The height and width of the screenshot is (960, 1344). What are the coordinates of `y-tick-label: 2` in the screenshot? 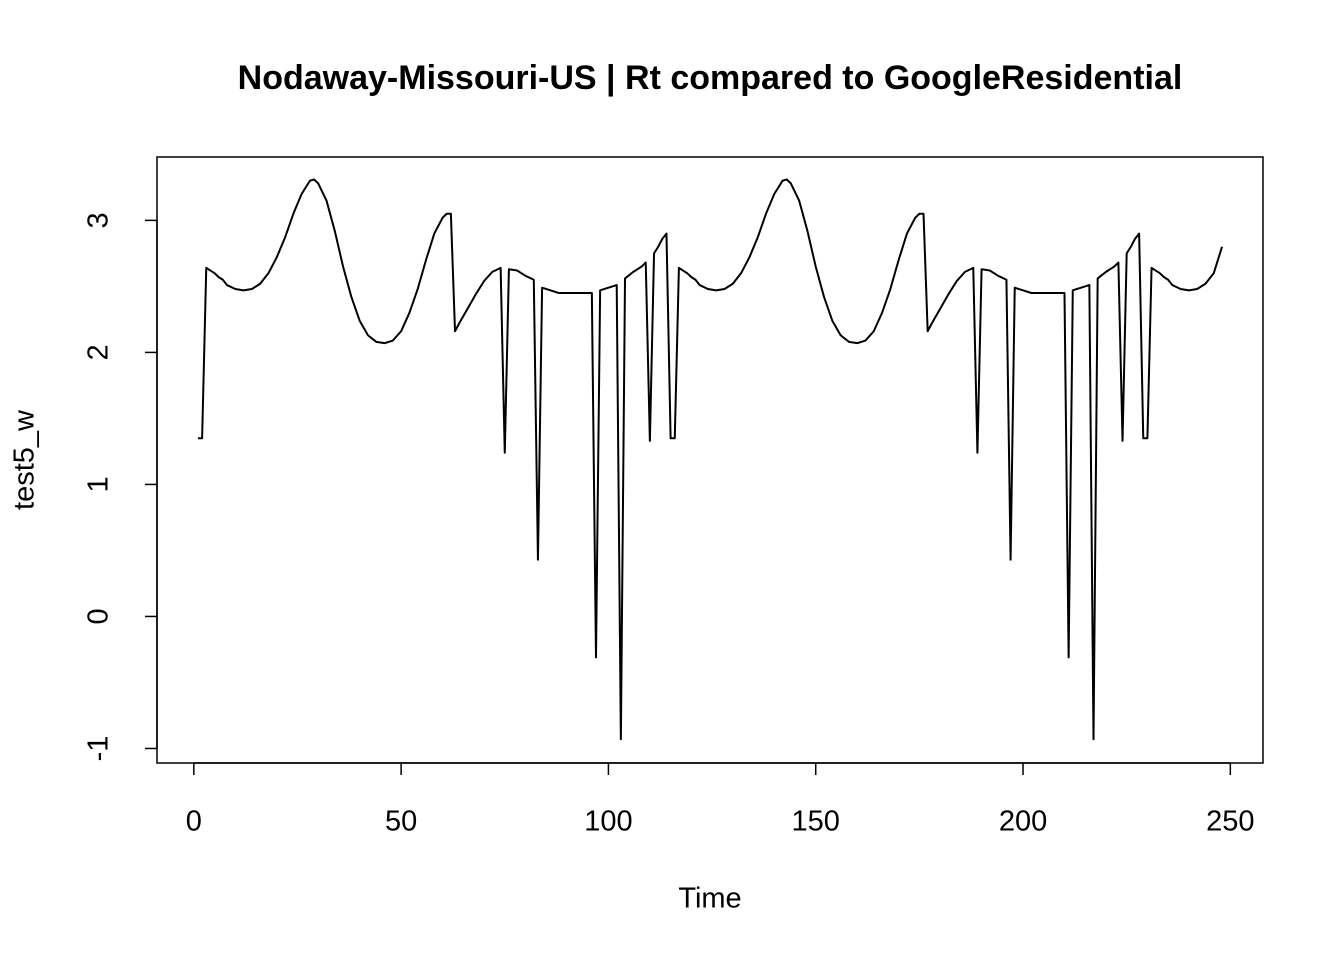 It's located at (99, 352).